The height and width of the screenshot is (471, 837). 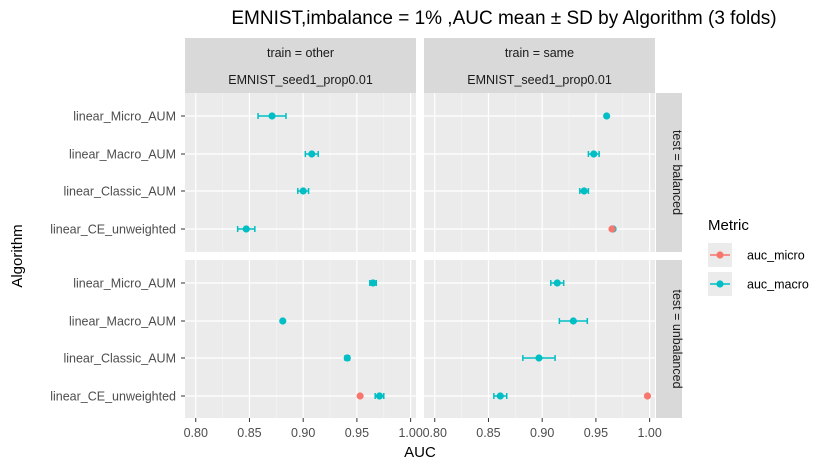 I want to click on column-strip-label: train = same, so click(x=539, y=53).